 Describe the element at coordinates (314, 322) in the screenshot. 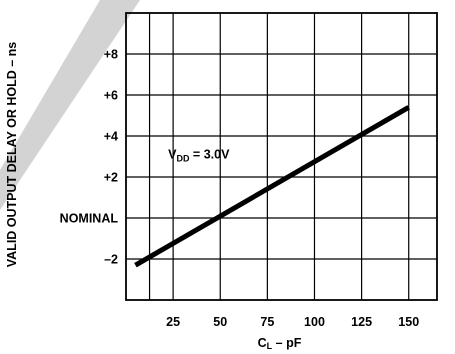

I see `x-tick-label: 100` at that location.